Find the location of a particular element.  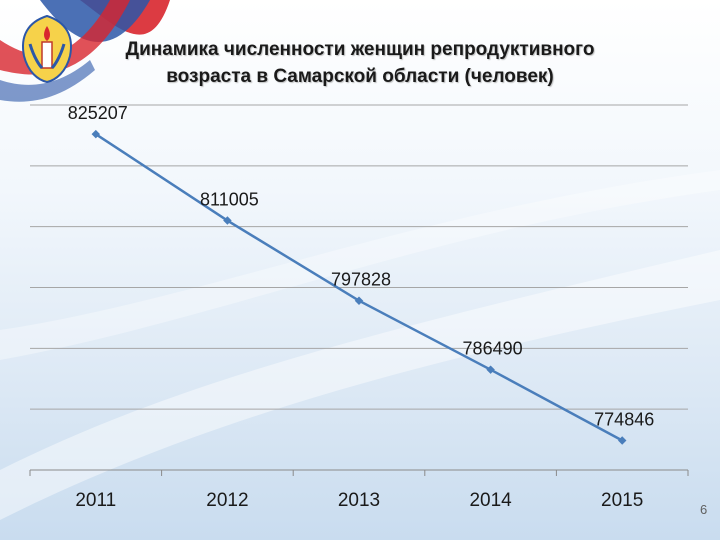

x-tick-label: 2011 is located at coordinates (95, 500).